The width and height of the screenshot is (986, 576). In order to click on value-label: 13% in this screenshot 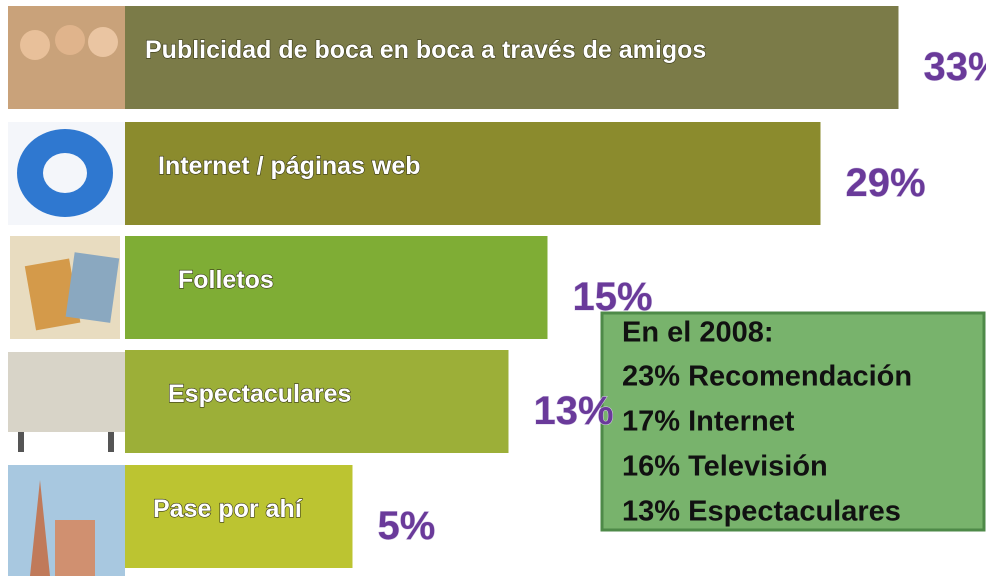, I will do `click(574, 411)`.